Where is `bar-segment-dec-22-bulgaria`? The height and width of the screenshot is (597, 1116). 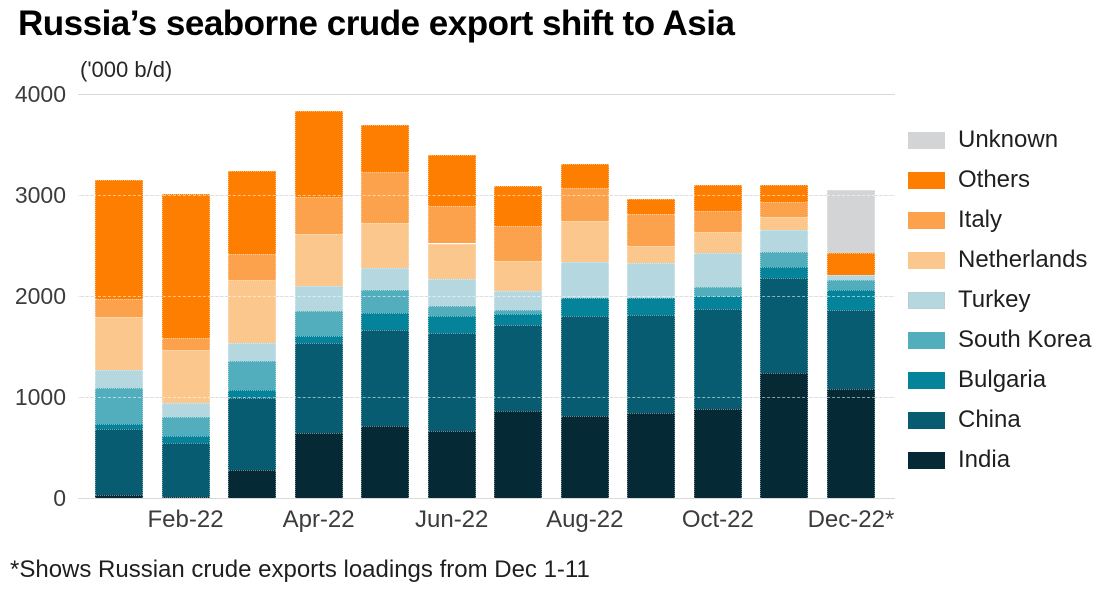
bar-segment-dec-22-bulgaria is located at coordinates (850, 299).